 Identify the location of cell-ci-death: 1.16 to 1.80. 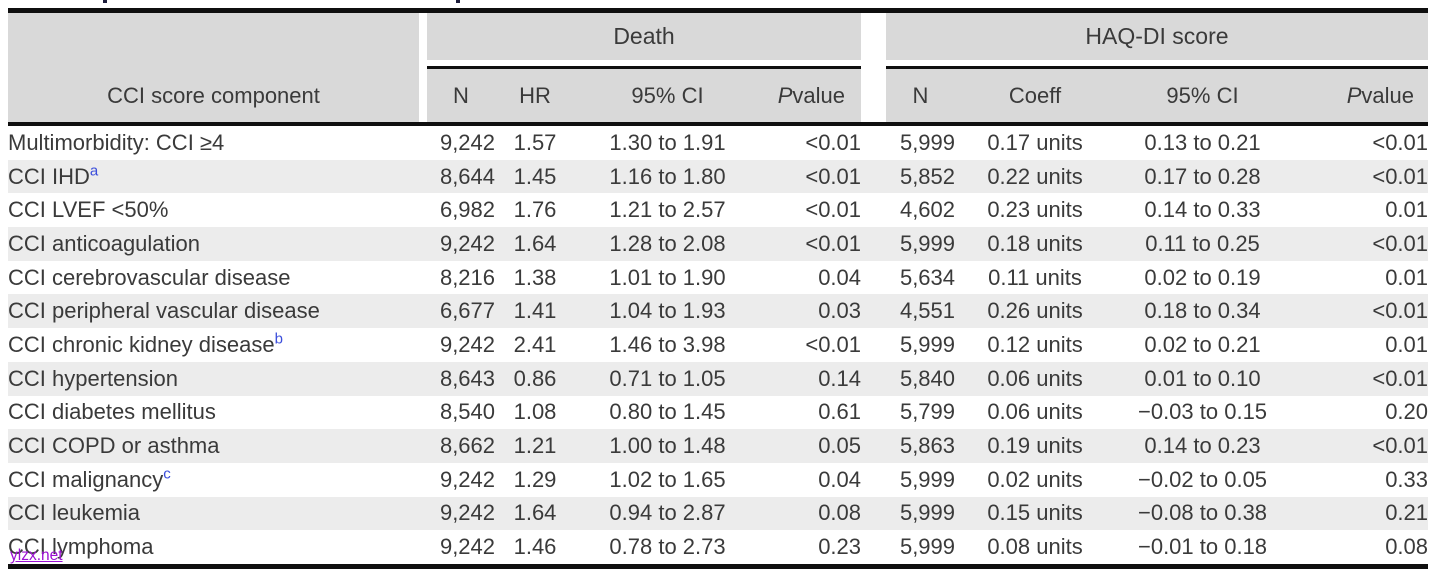
(667, 176).